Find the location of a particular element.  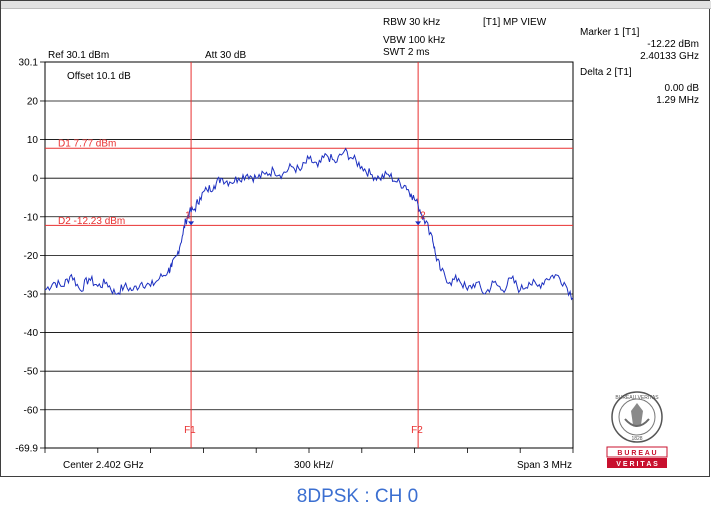

logo-banner-top is located at coordinates (637, 452).